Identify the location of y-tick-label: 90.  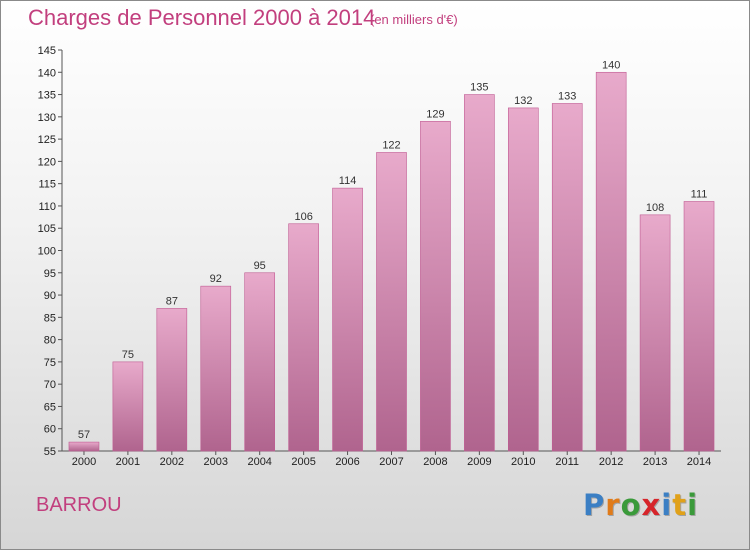
(50, 296).